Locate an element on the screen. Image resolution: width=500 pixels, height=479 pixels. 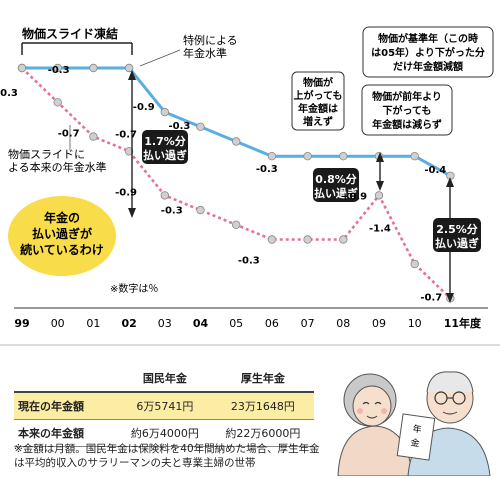
svg-text: 続いているわけ is located at coordinates (62, 249).